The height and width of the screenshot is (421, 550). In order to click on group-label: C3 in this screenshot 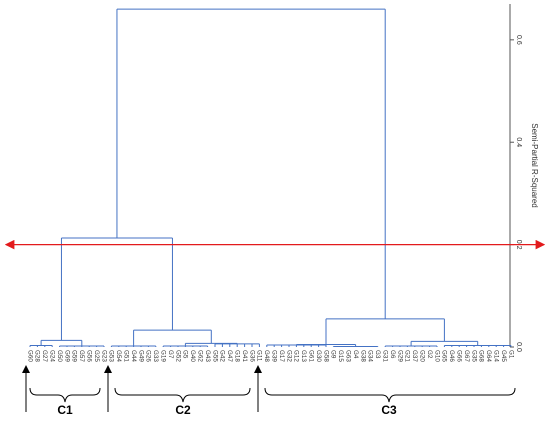, I will do `click(389, 410)`.